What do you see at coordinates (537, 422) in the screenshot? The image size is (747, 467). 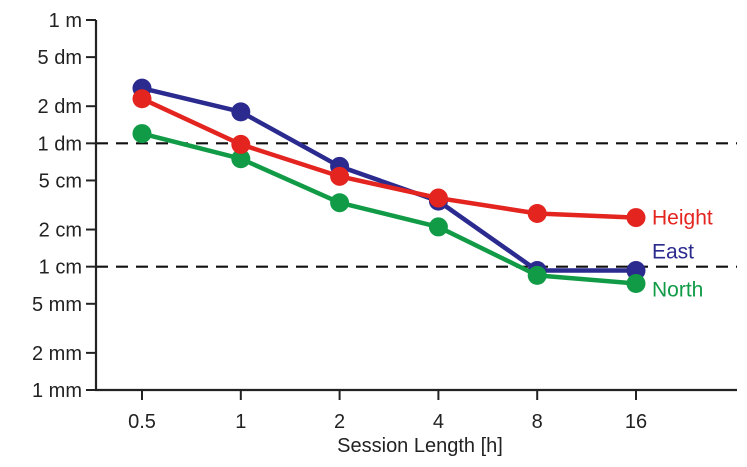 I see `x-tick-label: 8` at bounding box center [537, 422].